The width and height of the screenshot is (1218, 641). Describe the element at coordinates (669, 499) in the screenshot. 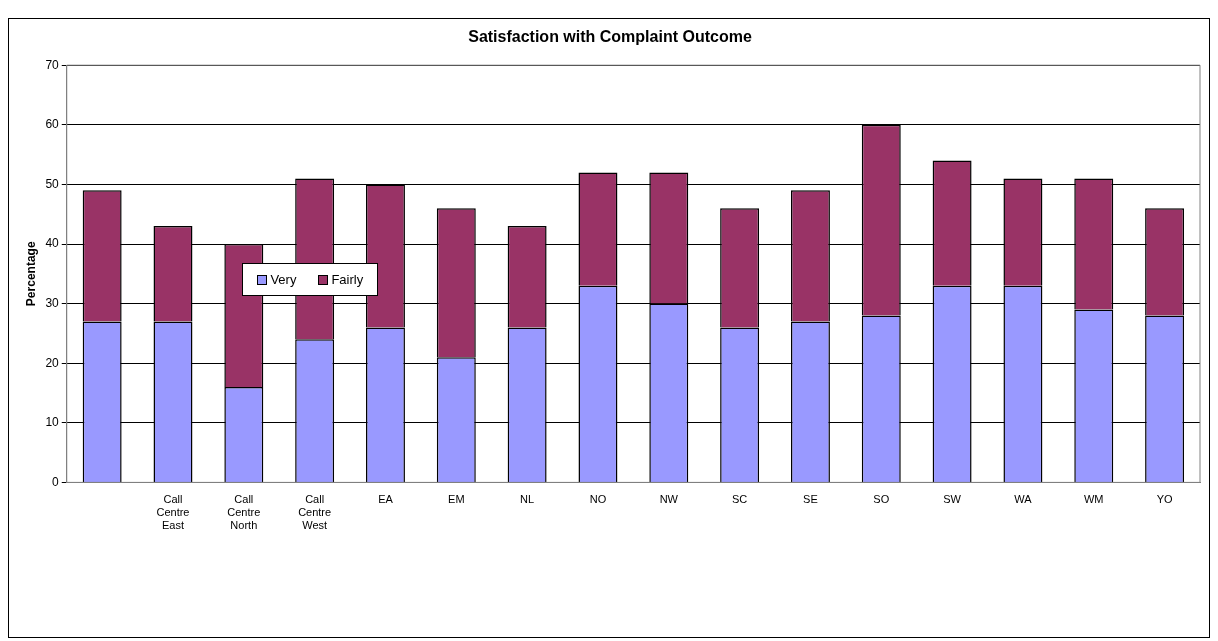

I see `x-tick-label: NW` at that location.